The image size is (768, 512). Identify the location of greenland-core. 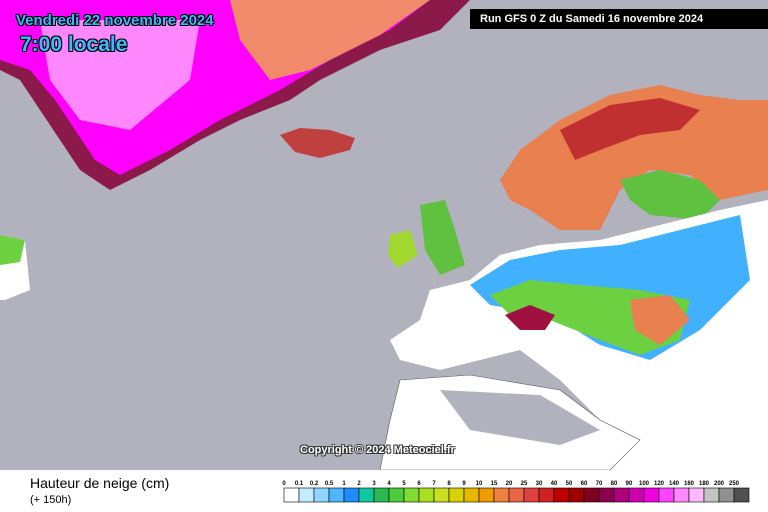
(120, 75).